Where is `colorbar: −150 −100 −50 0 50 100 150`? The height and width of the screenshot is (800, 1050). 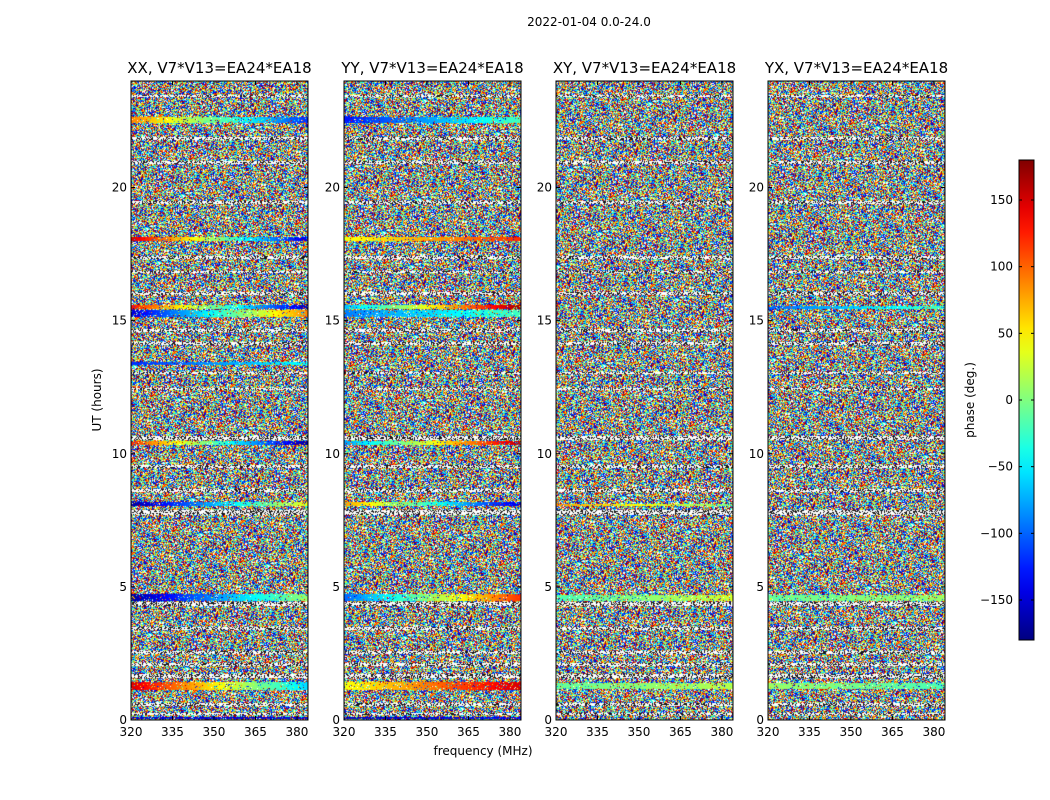
colorbar: −150 −100 −50 0 50 100 150 is located at coordinates (1007, 400).